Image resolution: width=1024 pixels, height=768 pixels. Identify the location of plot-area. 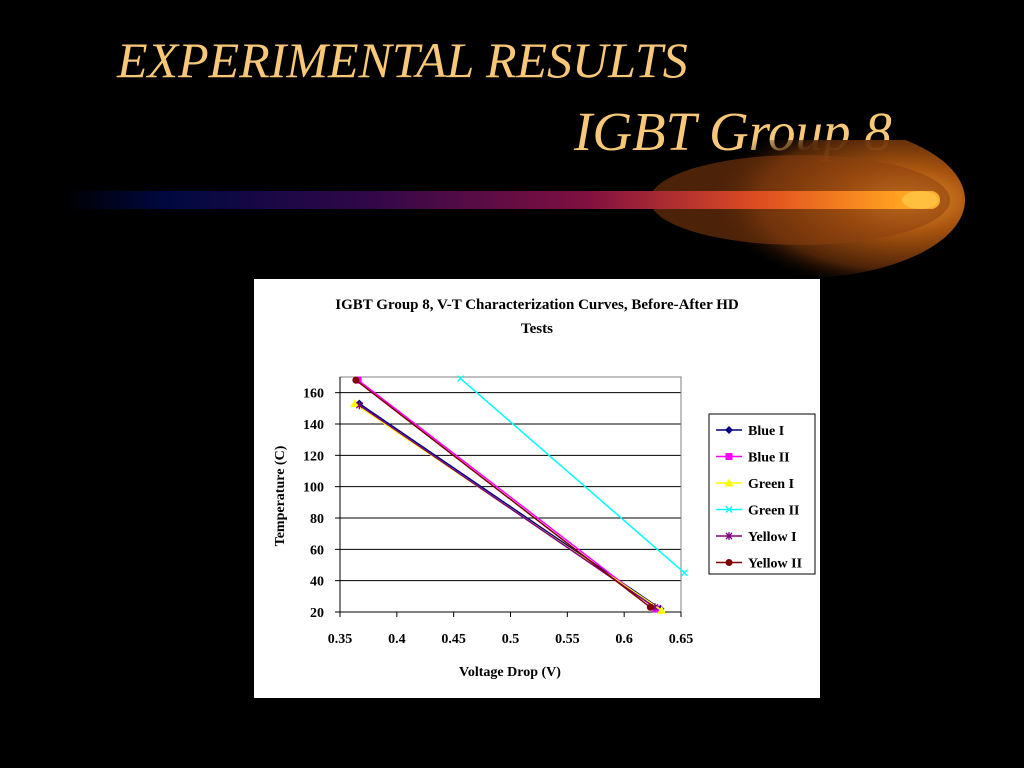
(510, 494).